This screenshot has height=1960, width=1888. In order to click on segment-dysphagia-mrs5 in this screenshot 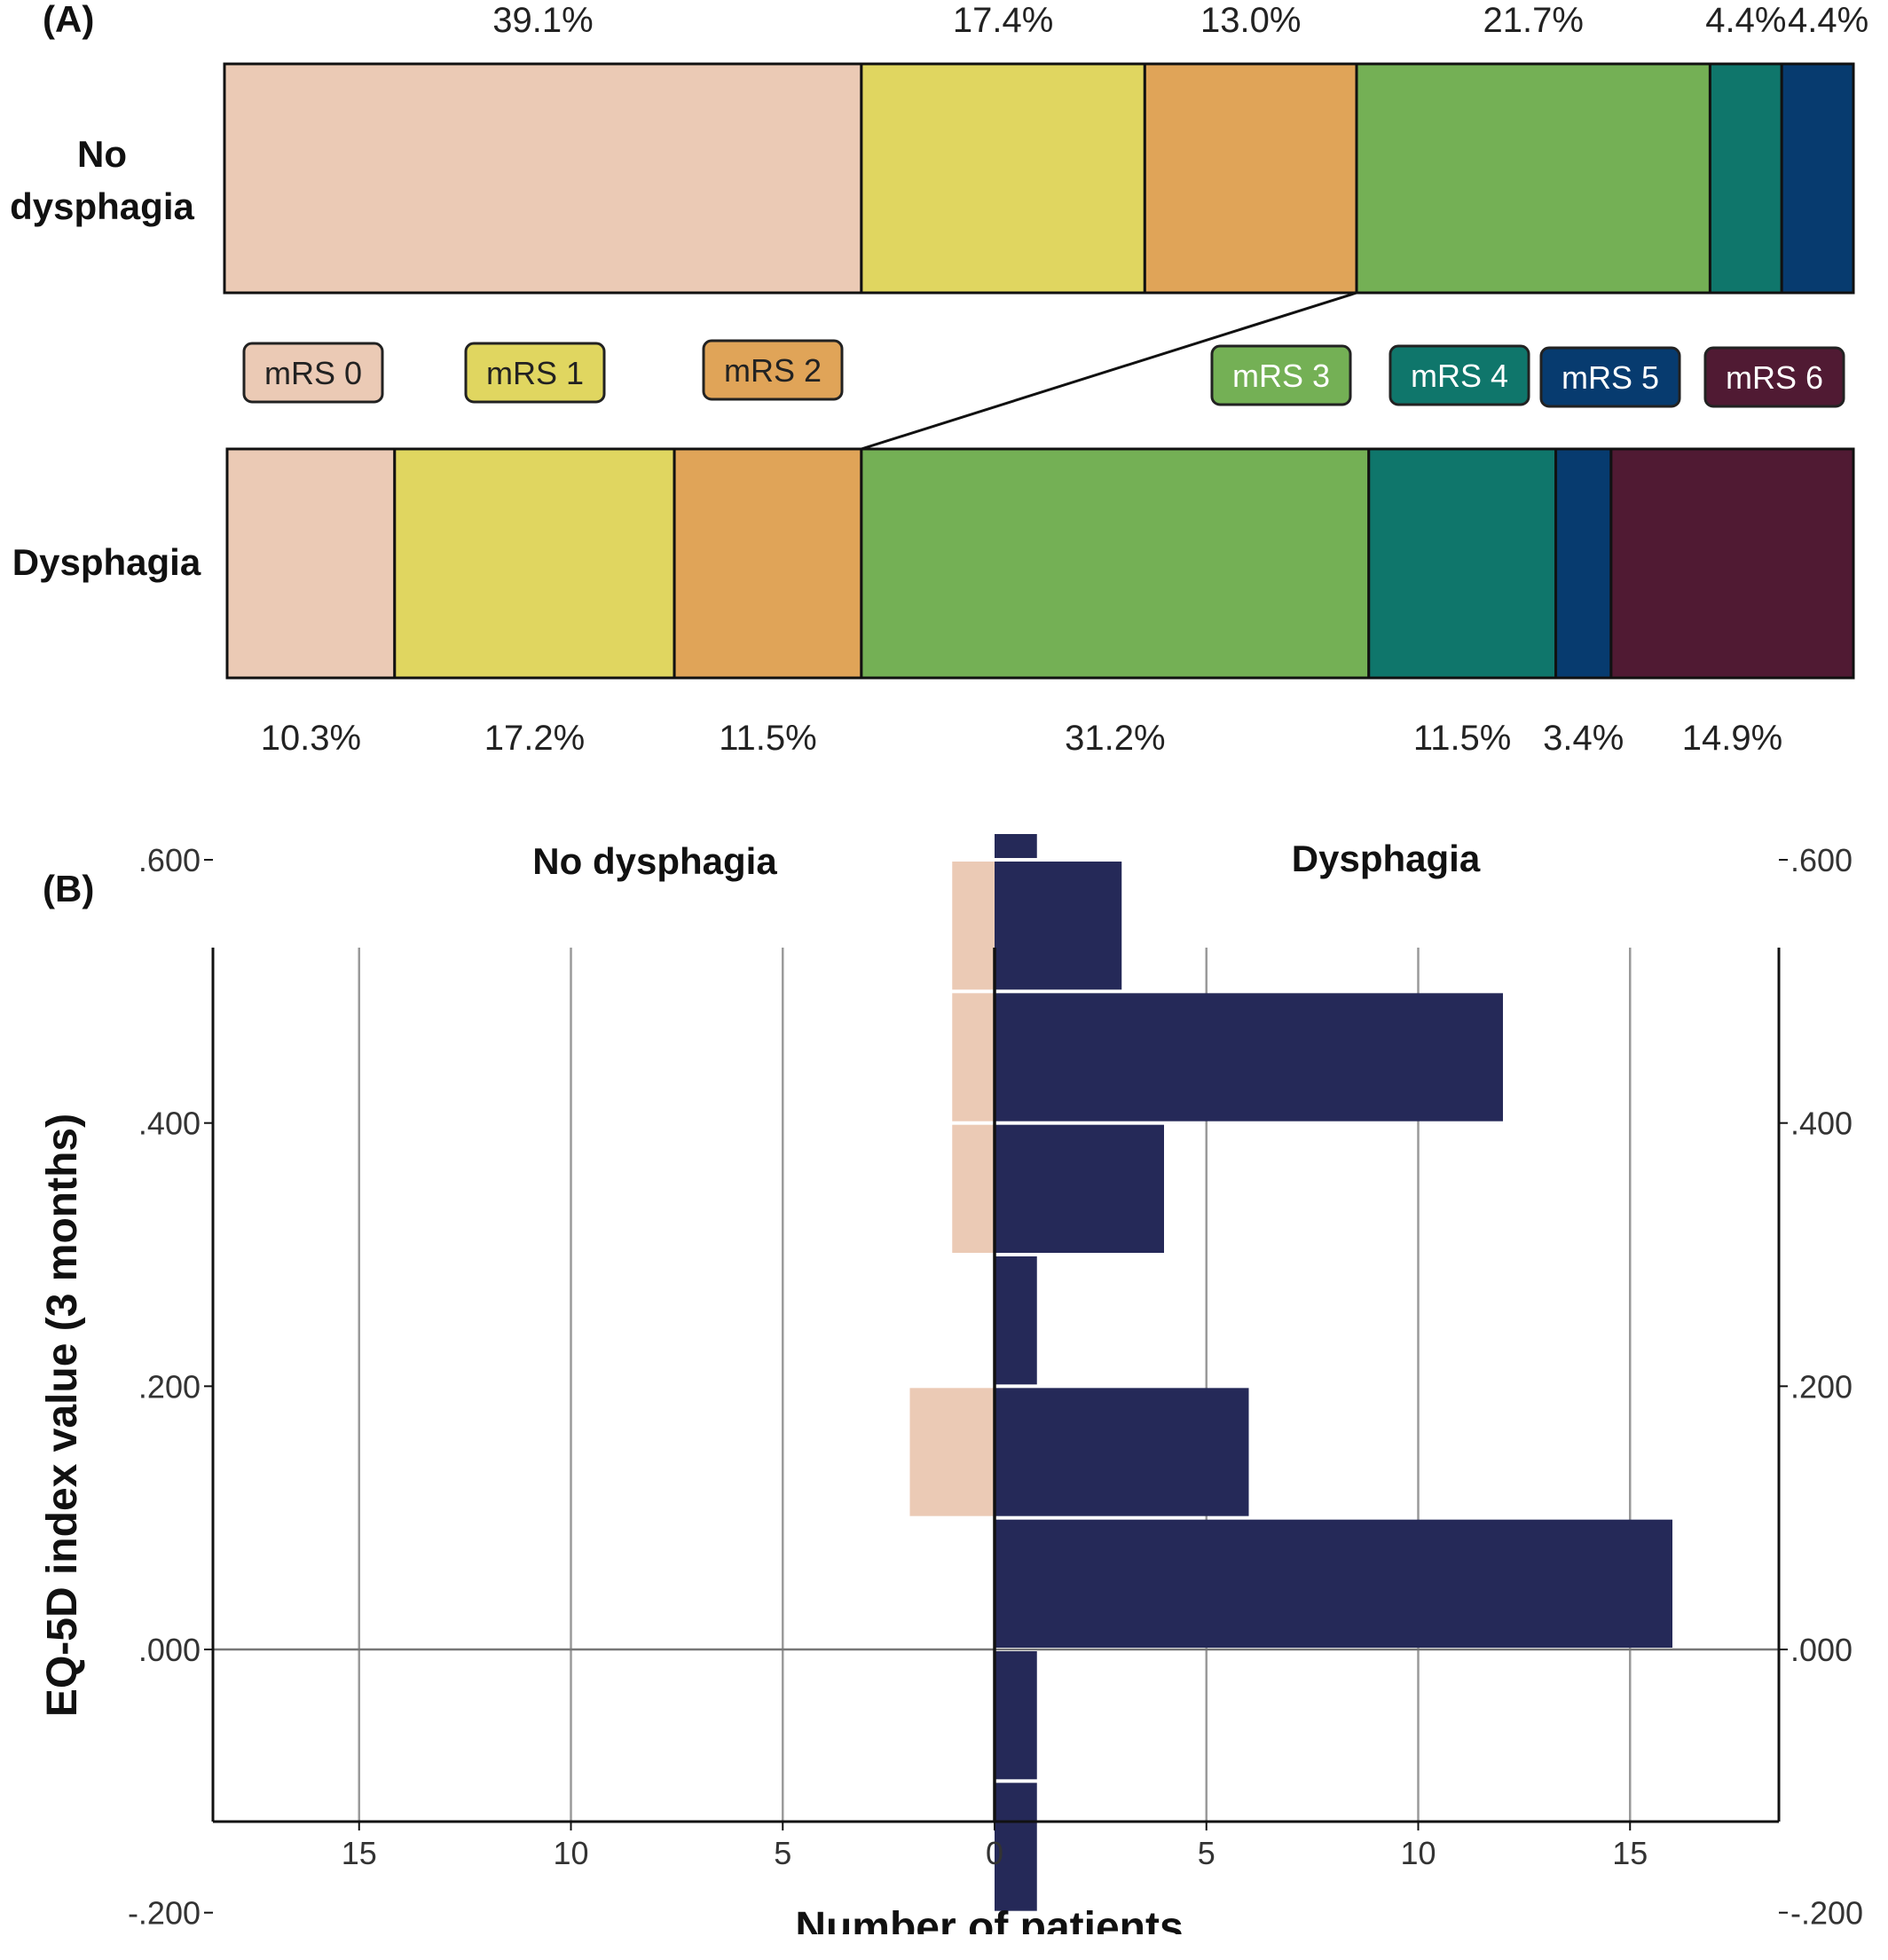, I will do `click(1584, 563)`.